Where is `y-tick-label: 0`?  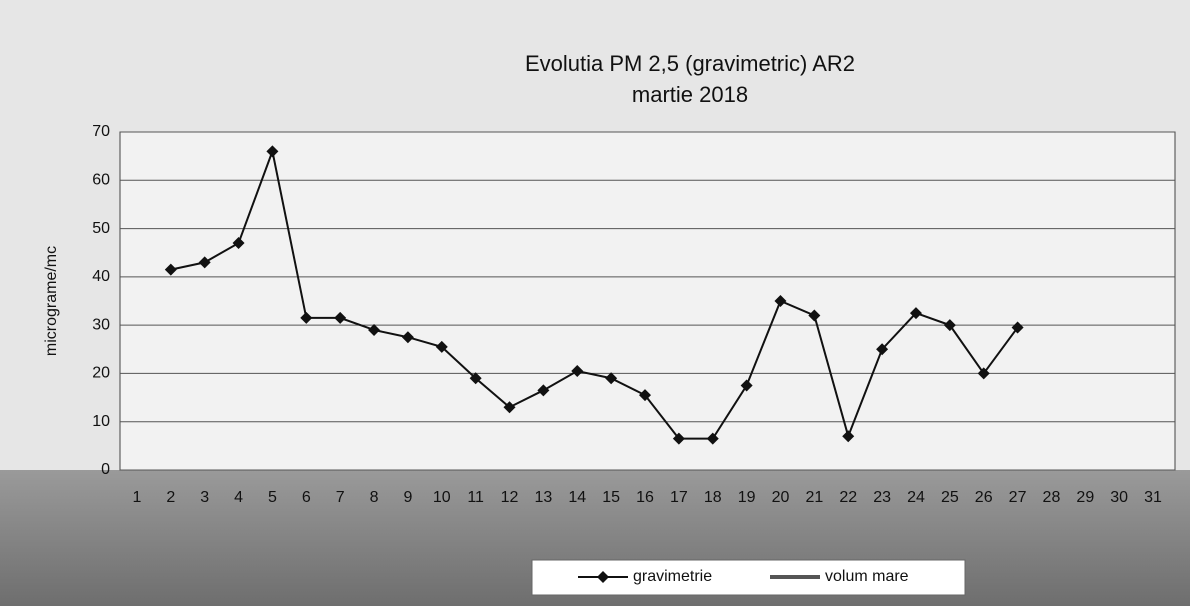 y-tick-label: 0 is located at coordinates (105, 469).